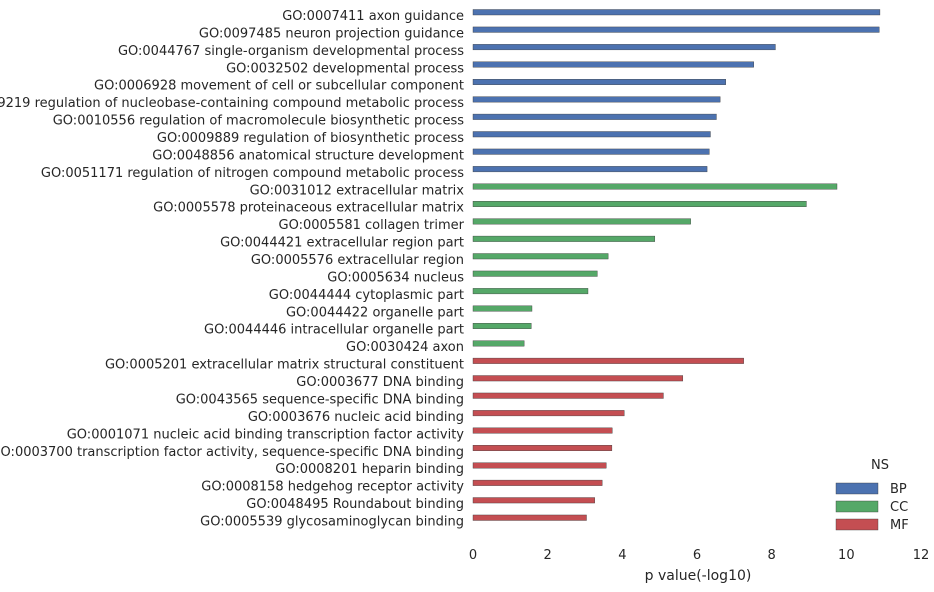  Describe the element at coordinates (405, 347) in the screenshot. I see `y-tick-label: GO:0030424 axon` at that location.